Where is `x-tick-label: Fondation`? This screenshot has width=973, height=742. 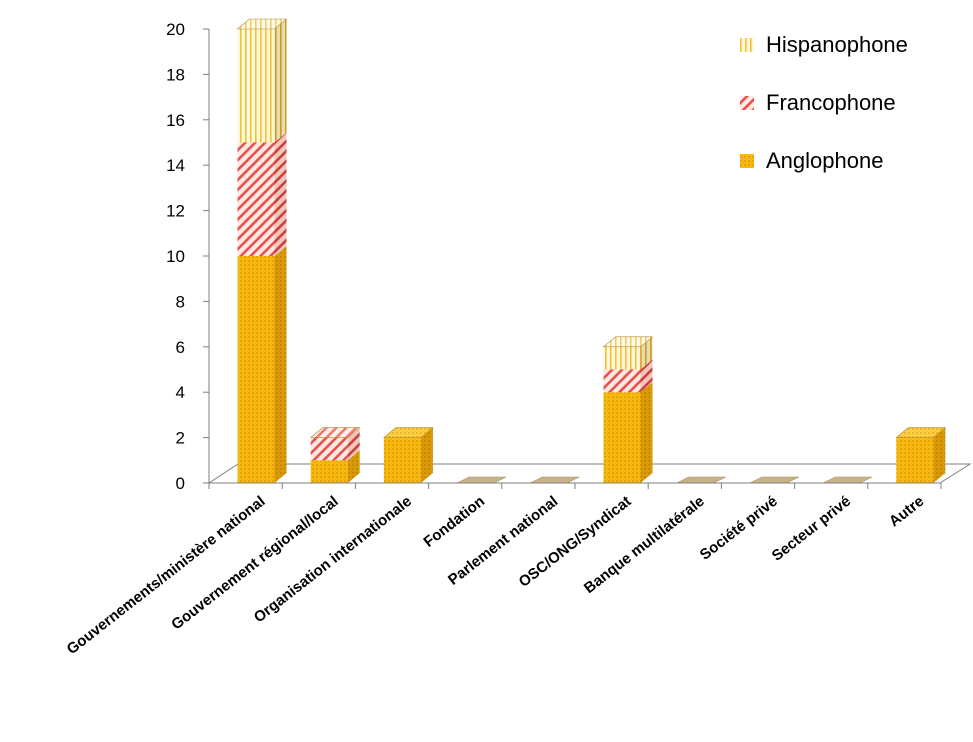
x-tick-label: Fondation is located at coordinates (454, 522).